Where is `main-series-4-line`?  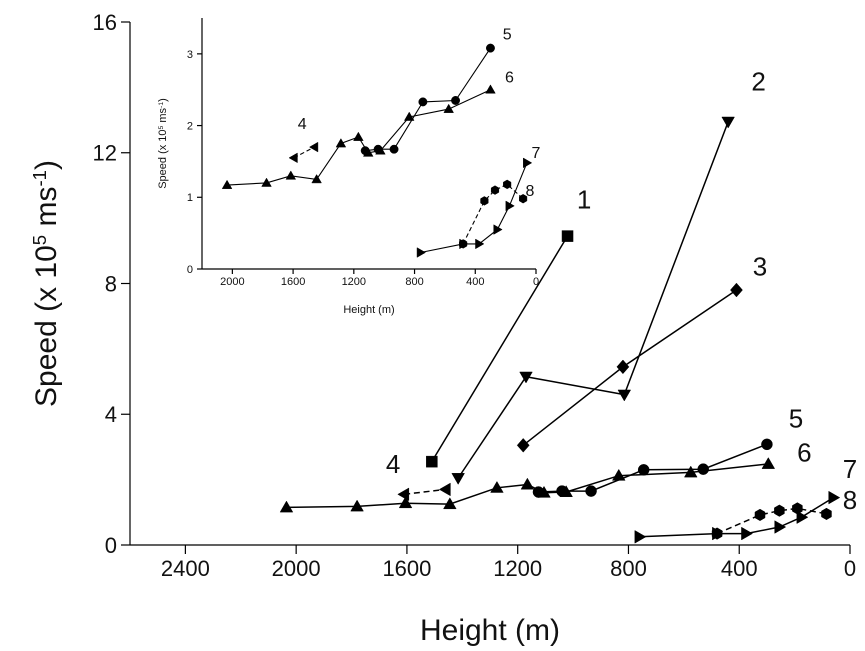 main-series-4-line is located at coordinates (425, 492).